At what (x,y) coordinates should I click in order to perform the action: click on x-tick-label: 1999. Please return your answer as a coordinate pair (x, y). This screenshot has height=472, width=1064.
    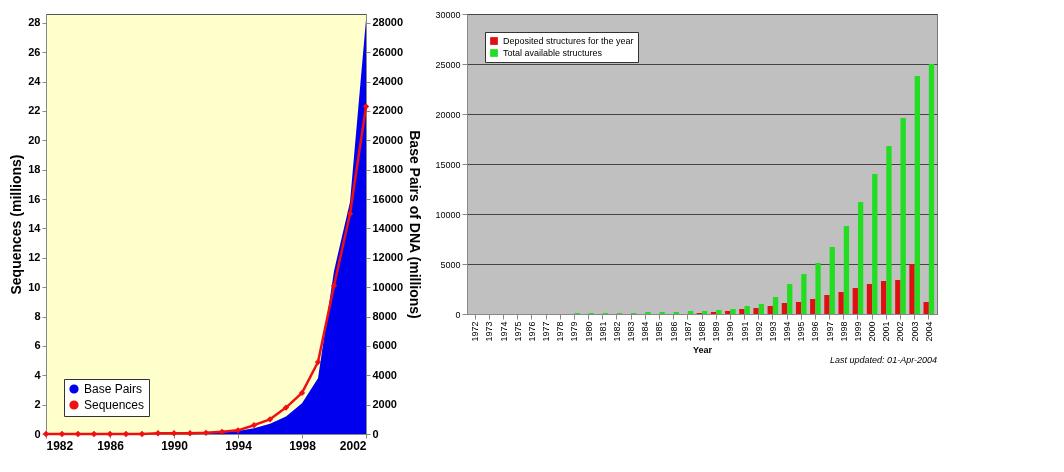
    Looking at the image, I should click on (857, 331).